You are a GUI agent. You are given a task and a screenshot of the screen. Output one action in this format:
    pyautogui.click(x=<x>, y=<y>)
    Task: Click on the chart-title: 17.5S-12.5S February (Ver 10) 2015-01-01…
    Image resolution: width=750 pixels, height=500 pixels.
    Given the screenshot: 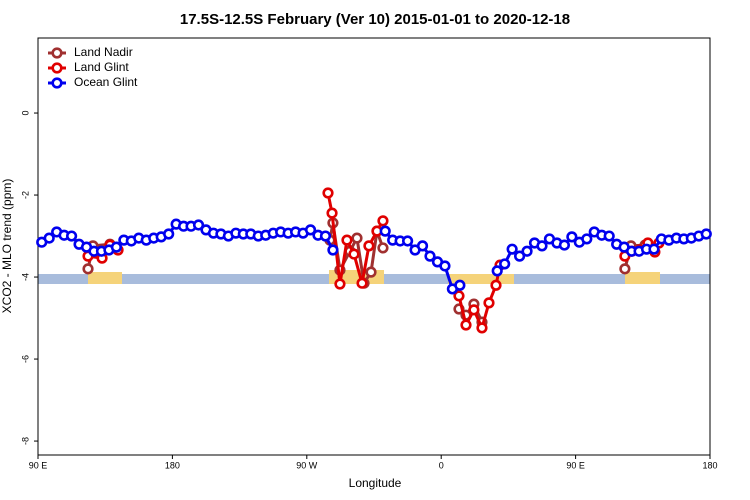 What is the action you would take?
    pyautogui.click(x=375, y=19)
    